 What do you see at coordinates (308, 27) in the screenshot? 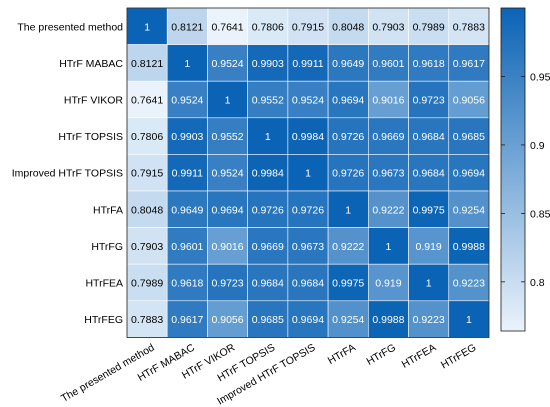
I see `cell-value-label: 0.7915` at bounding box center [308, 27].